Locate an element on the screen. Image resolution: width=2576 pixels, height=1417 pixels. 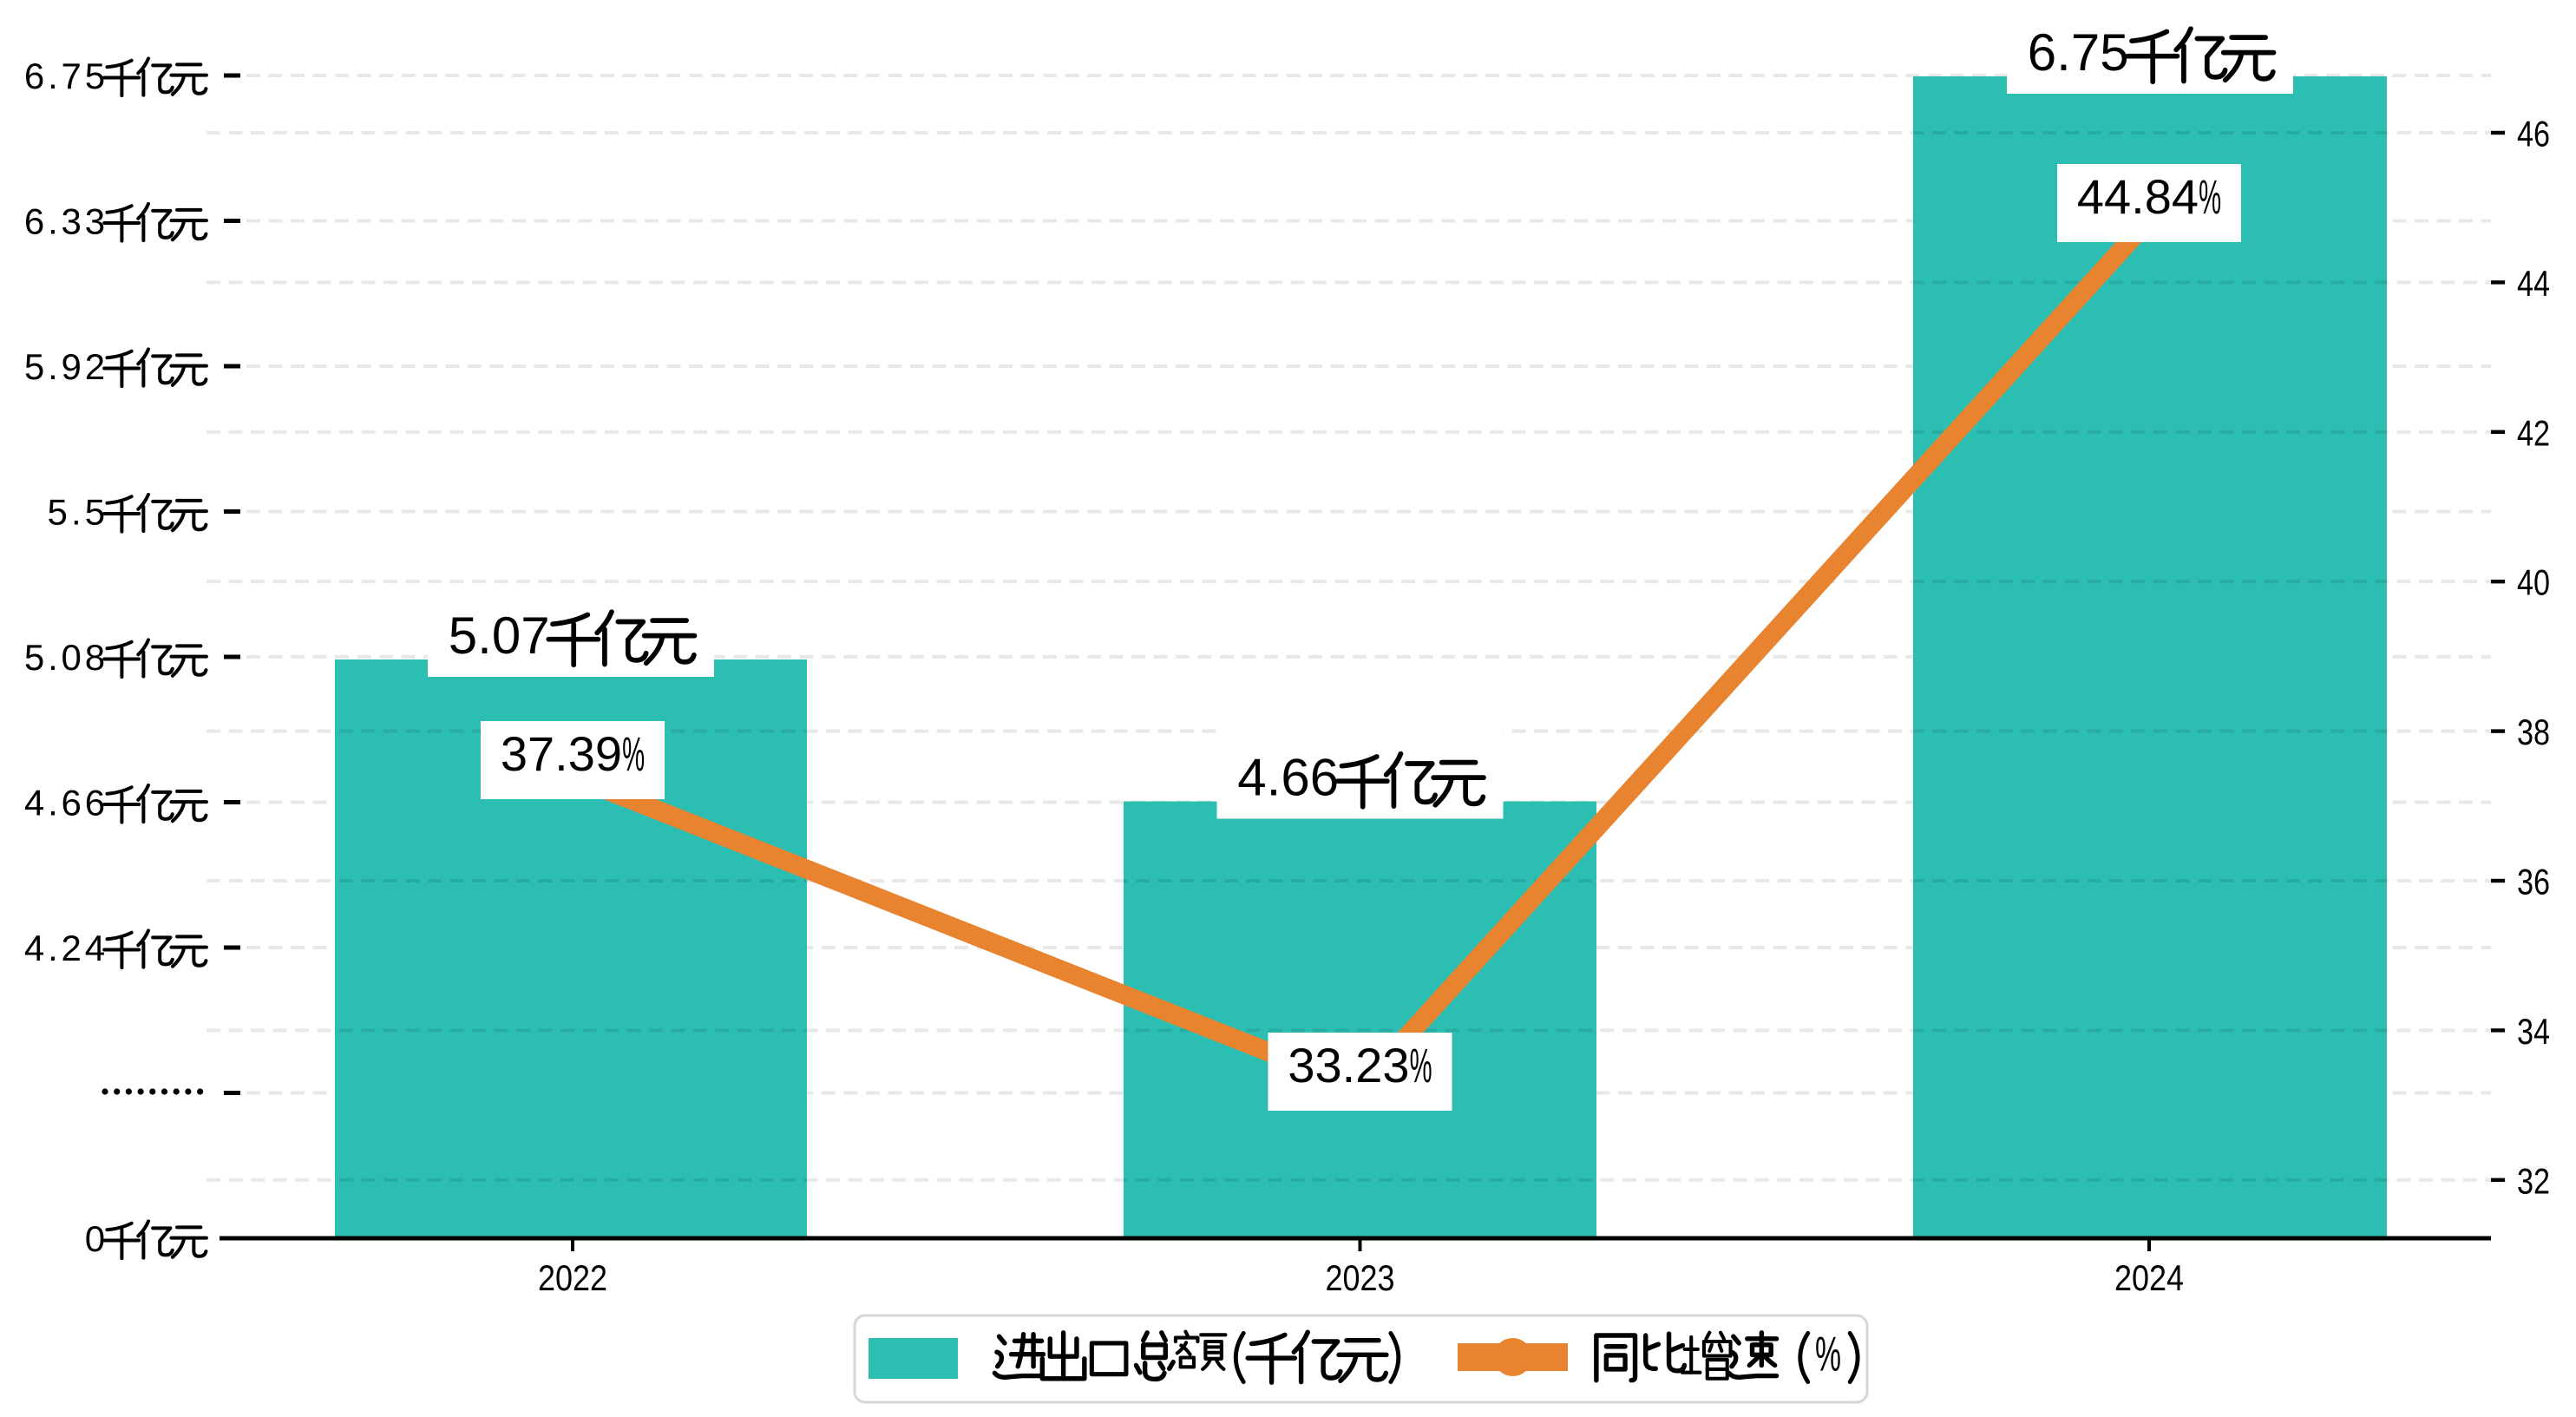
svg-text: 5.07 is located at coordinates (499, 636).